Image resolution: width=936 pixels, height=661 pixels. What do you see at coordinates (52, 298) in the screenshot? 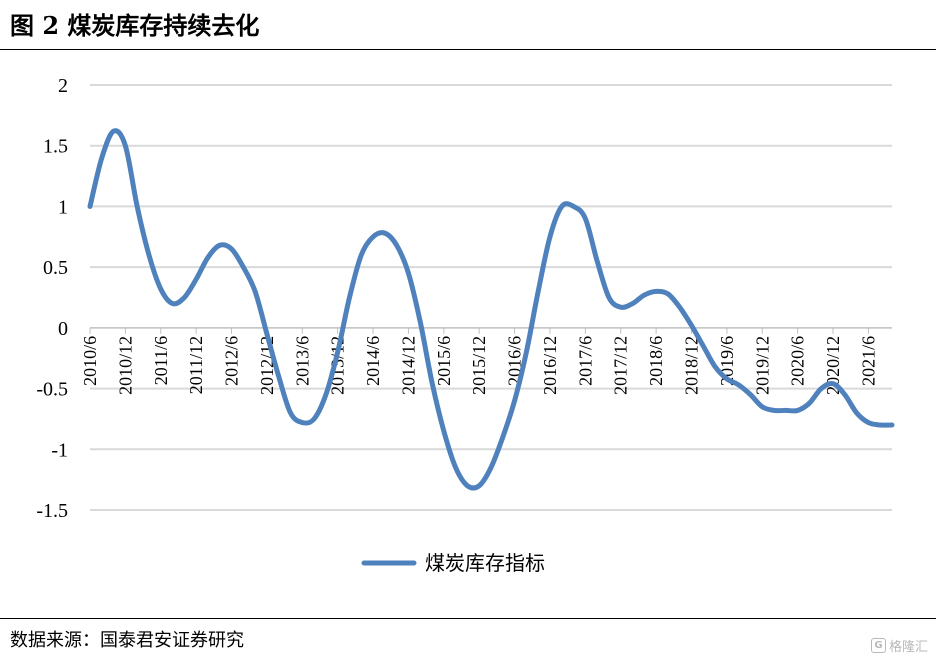
I see `y-axis-ticks: 2 1.5 1 0.5 0 -0.5 -1 -1.5` at bounding box center [52, 298].